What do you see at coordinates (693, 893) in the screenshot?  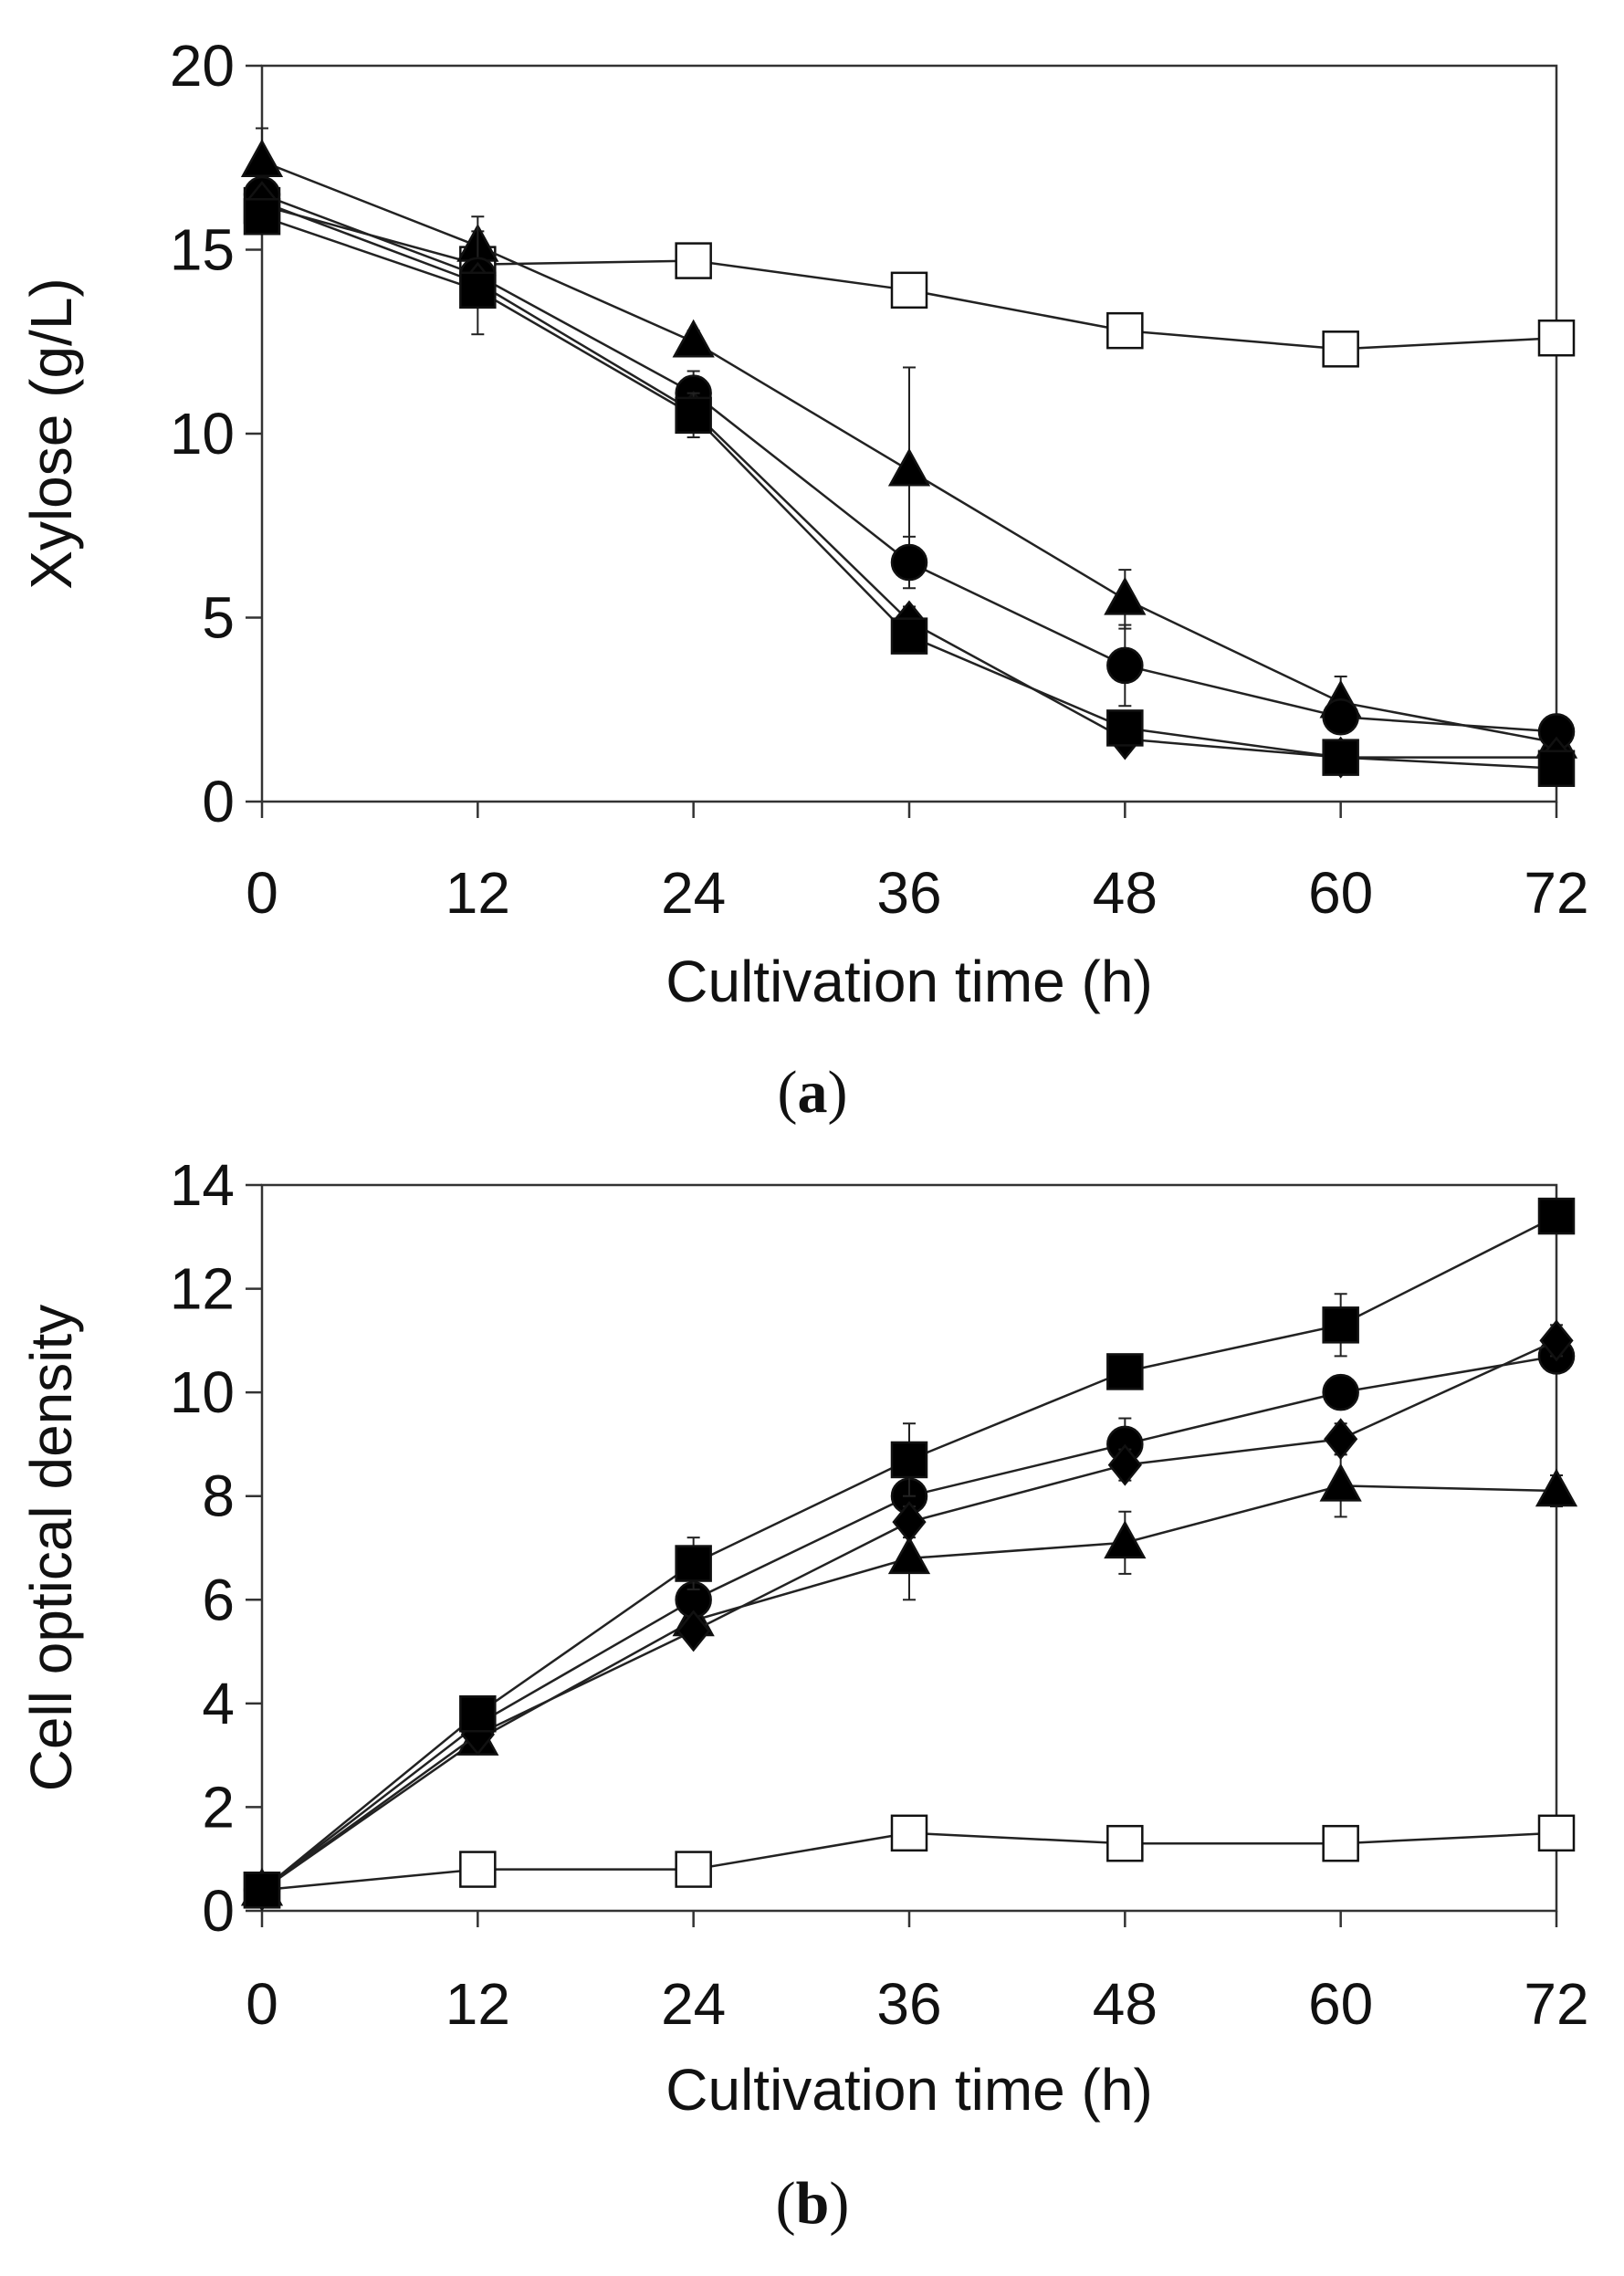 I see `chart-a-x-tick-label: 24` at bounding box center [693, 893].